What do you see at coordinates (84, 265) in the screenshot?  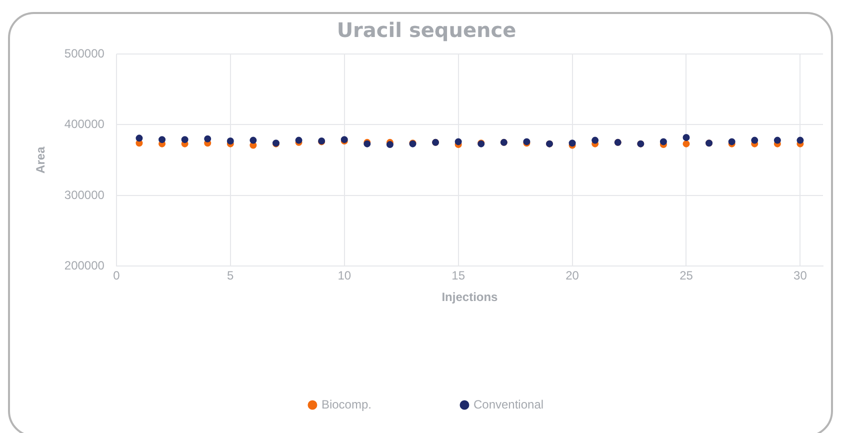 I see `y-tick-label: 200000` at bounding box center [84, 265].